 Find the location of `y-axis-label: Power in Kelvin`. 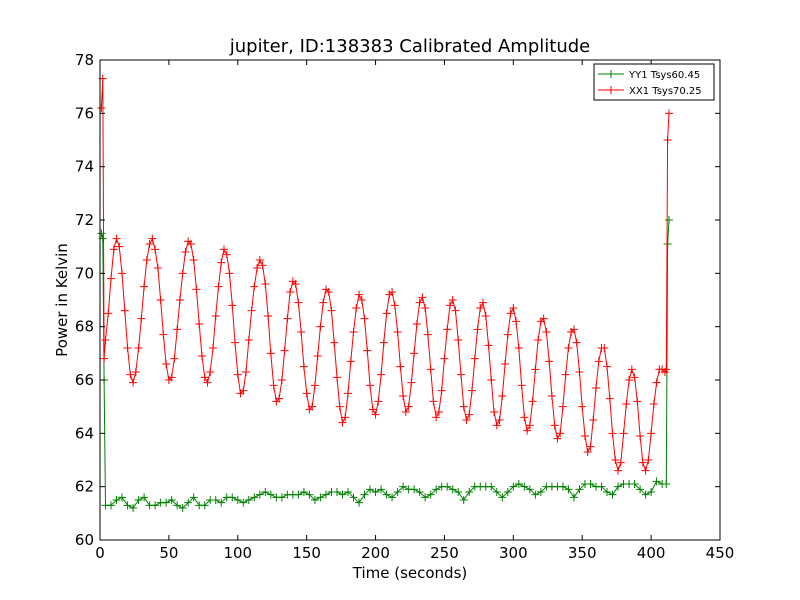

y-axis-label: Power in Kelvin is located at coordinates (62, 300).